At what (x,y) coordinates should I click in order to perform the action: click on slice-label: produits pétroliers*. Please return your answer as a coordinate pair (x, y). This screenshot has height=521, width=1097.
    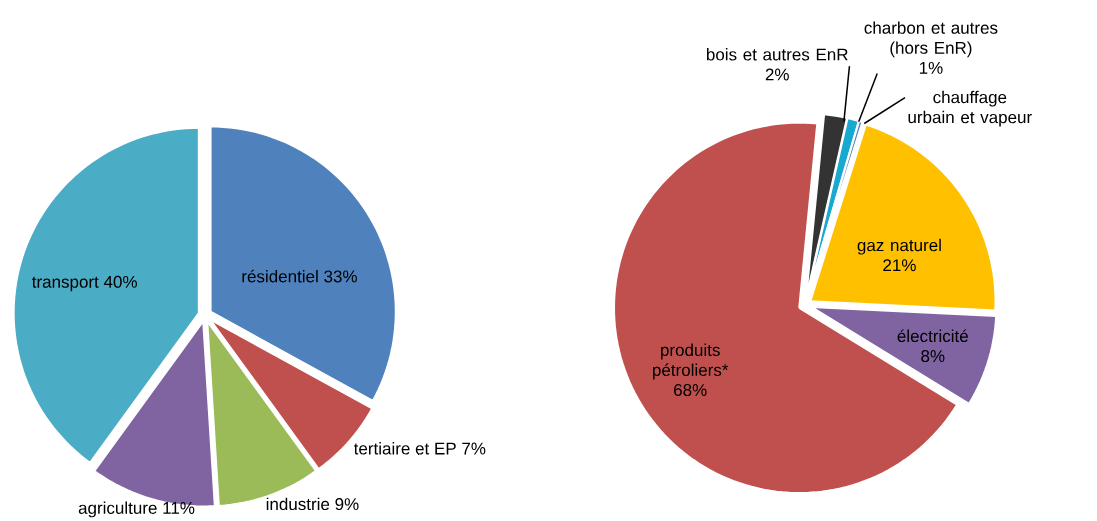
    Looking at the image, I should click on (691, 361).